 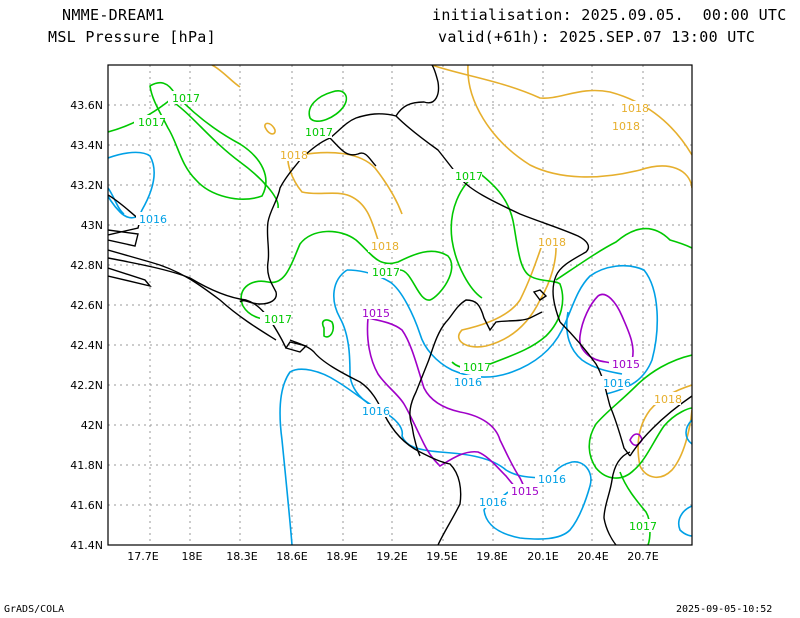 What do you see at coordinates (86, 465) in the screenshot?
I see `lat-label: 41.8N` at bounding box center [86, 465].